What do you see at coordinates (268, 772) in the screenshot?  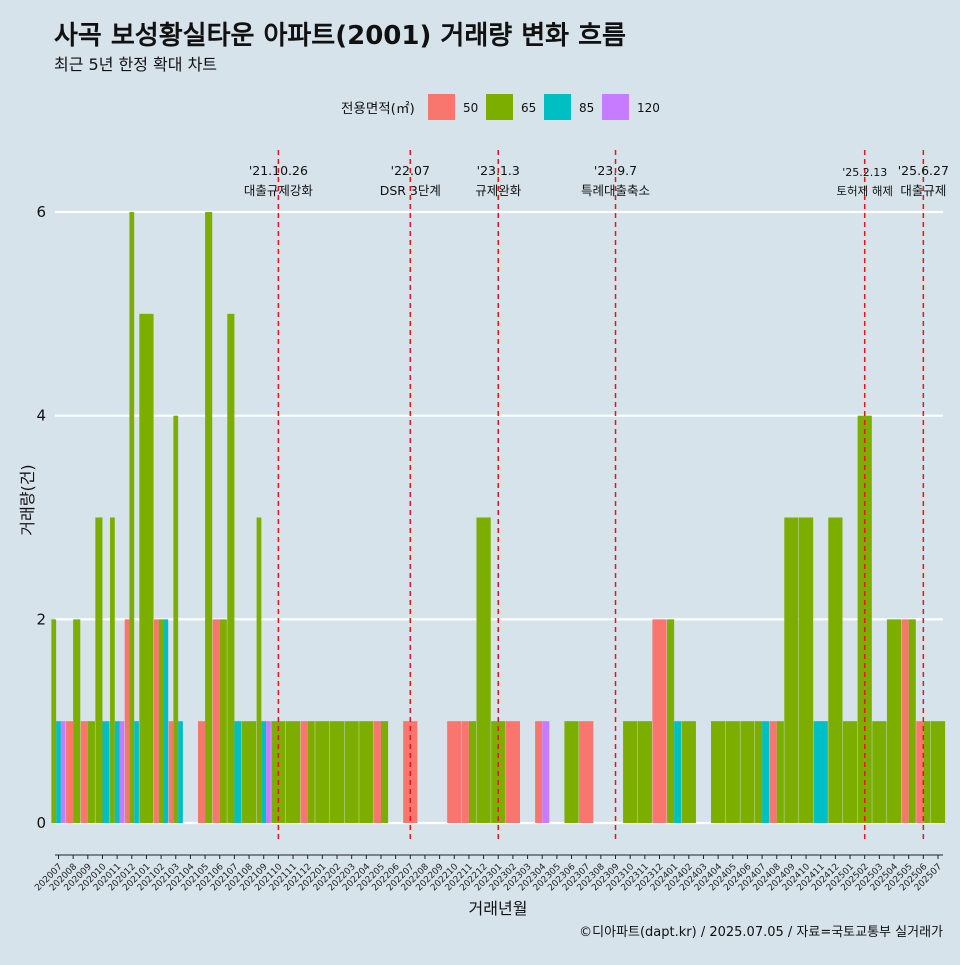 I see `bar-202109-s120` at bounding box center [268, 772].